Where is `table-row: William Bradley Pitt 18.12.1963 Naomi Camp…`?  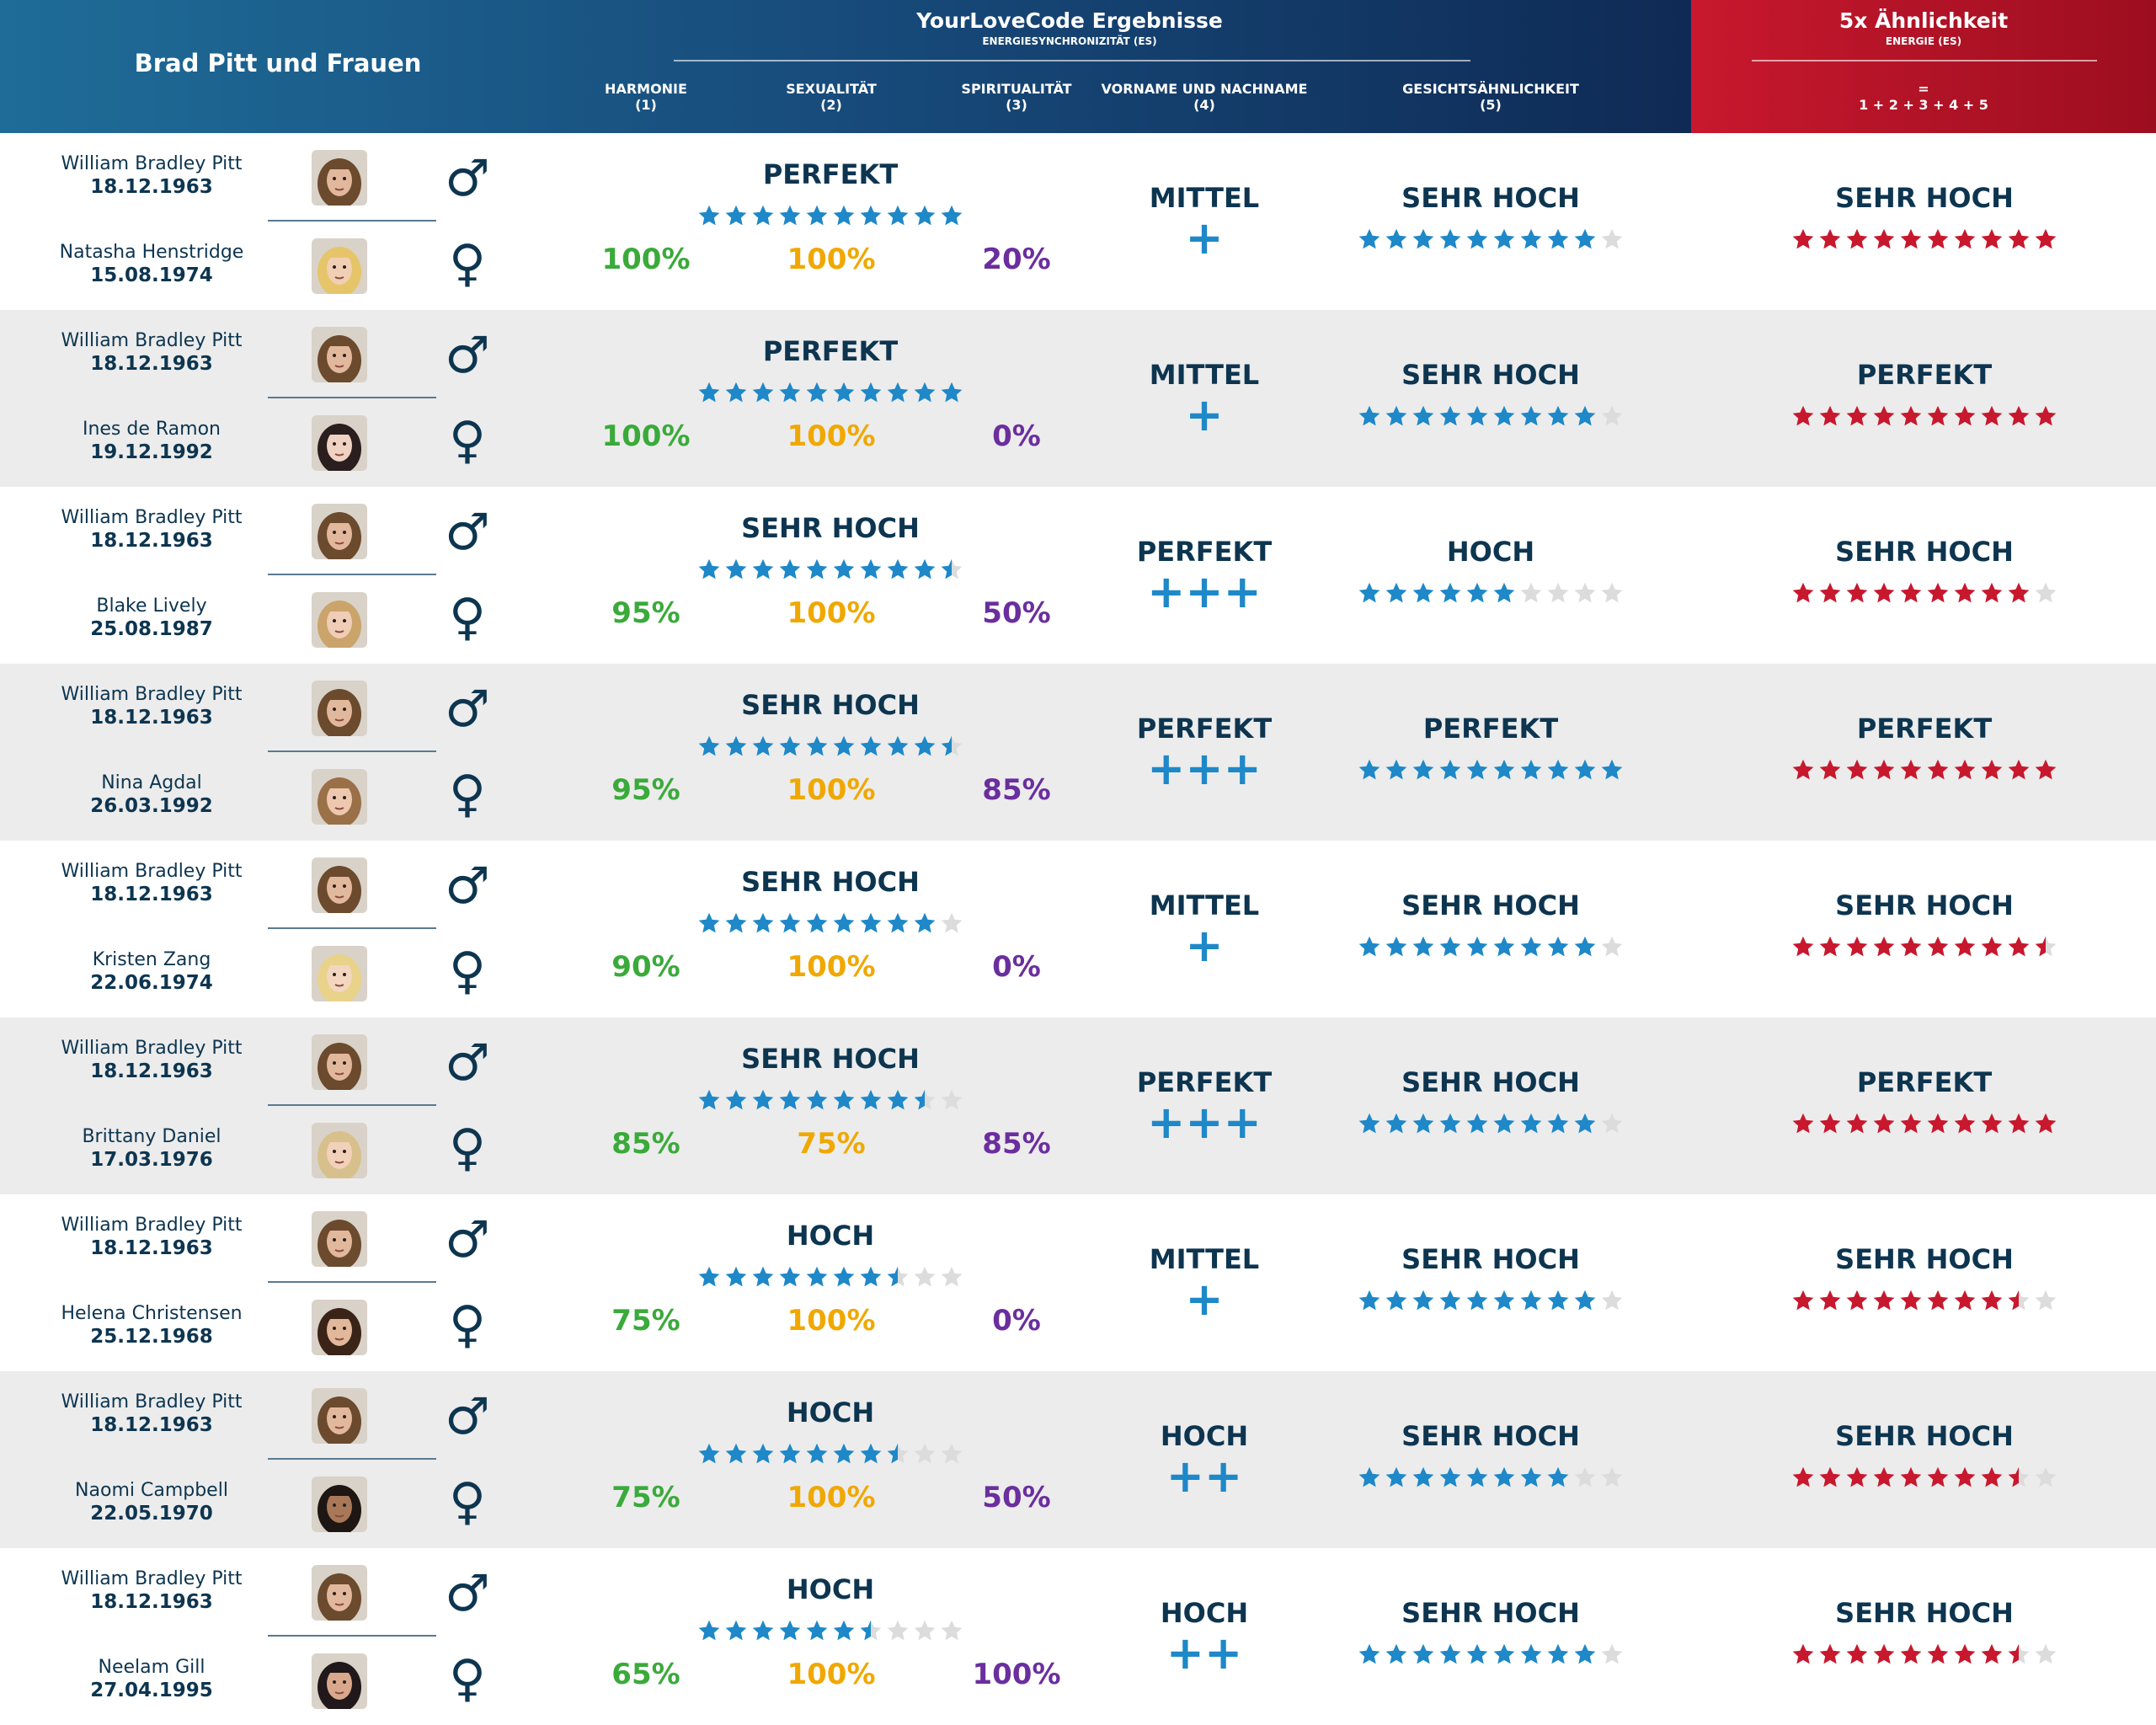
table-row: William Bradley Pitt 18.12.1963 Naomi Camp… is located at coordinates (1078, 1459).